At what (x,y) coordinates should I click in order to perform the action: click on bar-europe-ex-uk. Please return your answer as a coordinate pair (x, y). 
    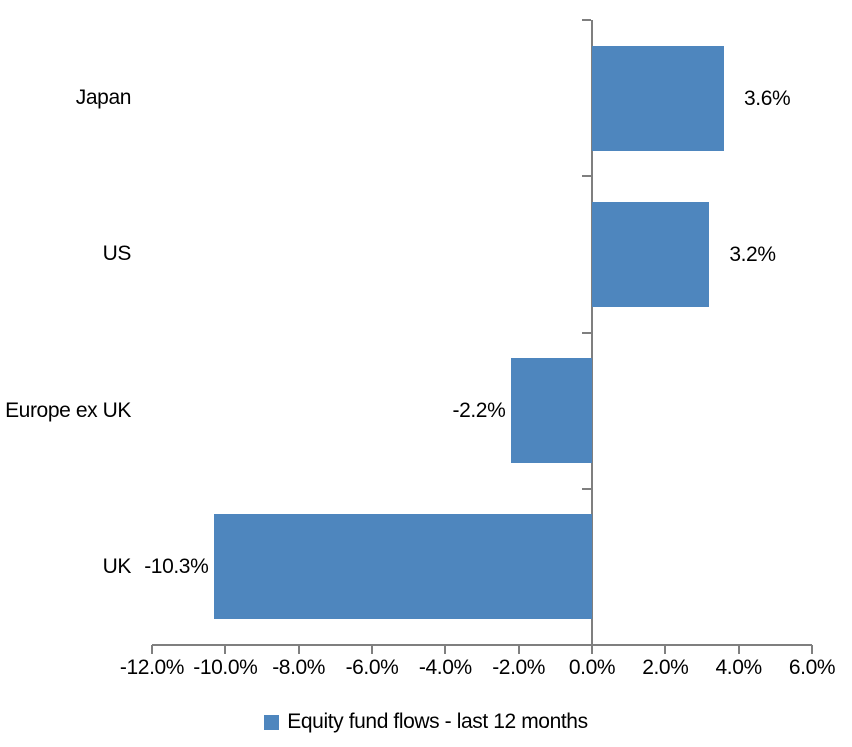
    Looking at the image, I should click on (551, 411).